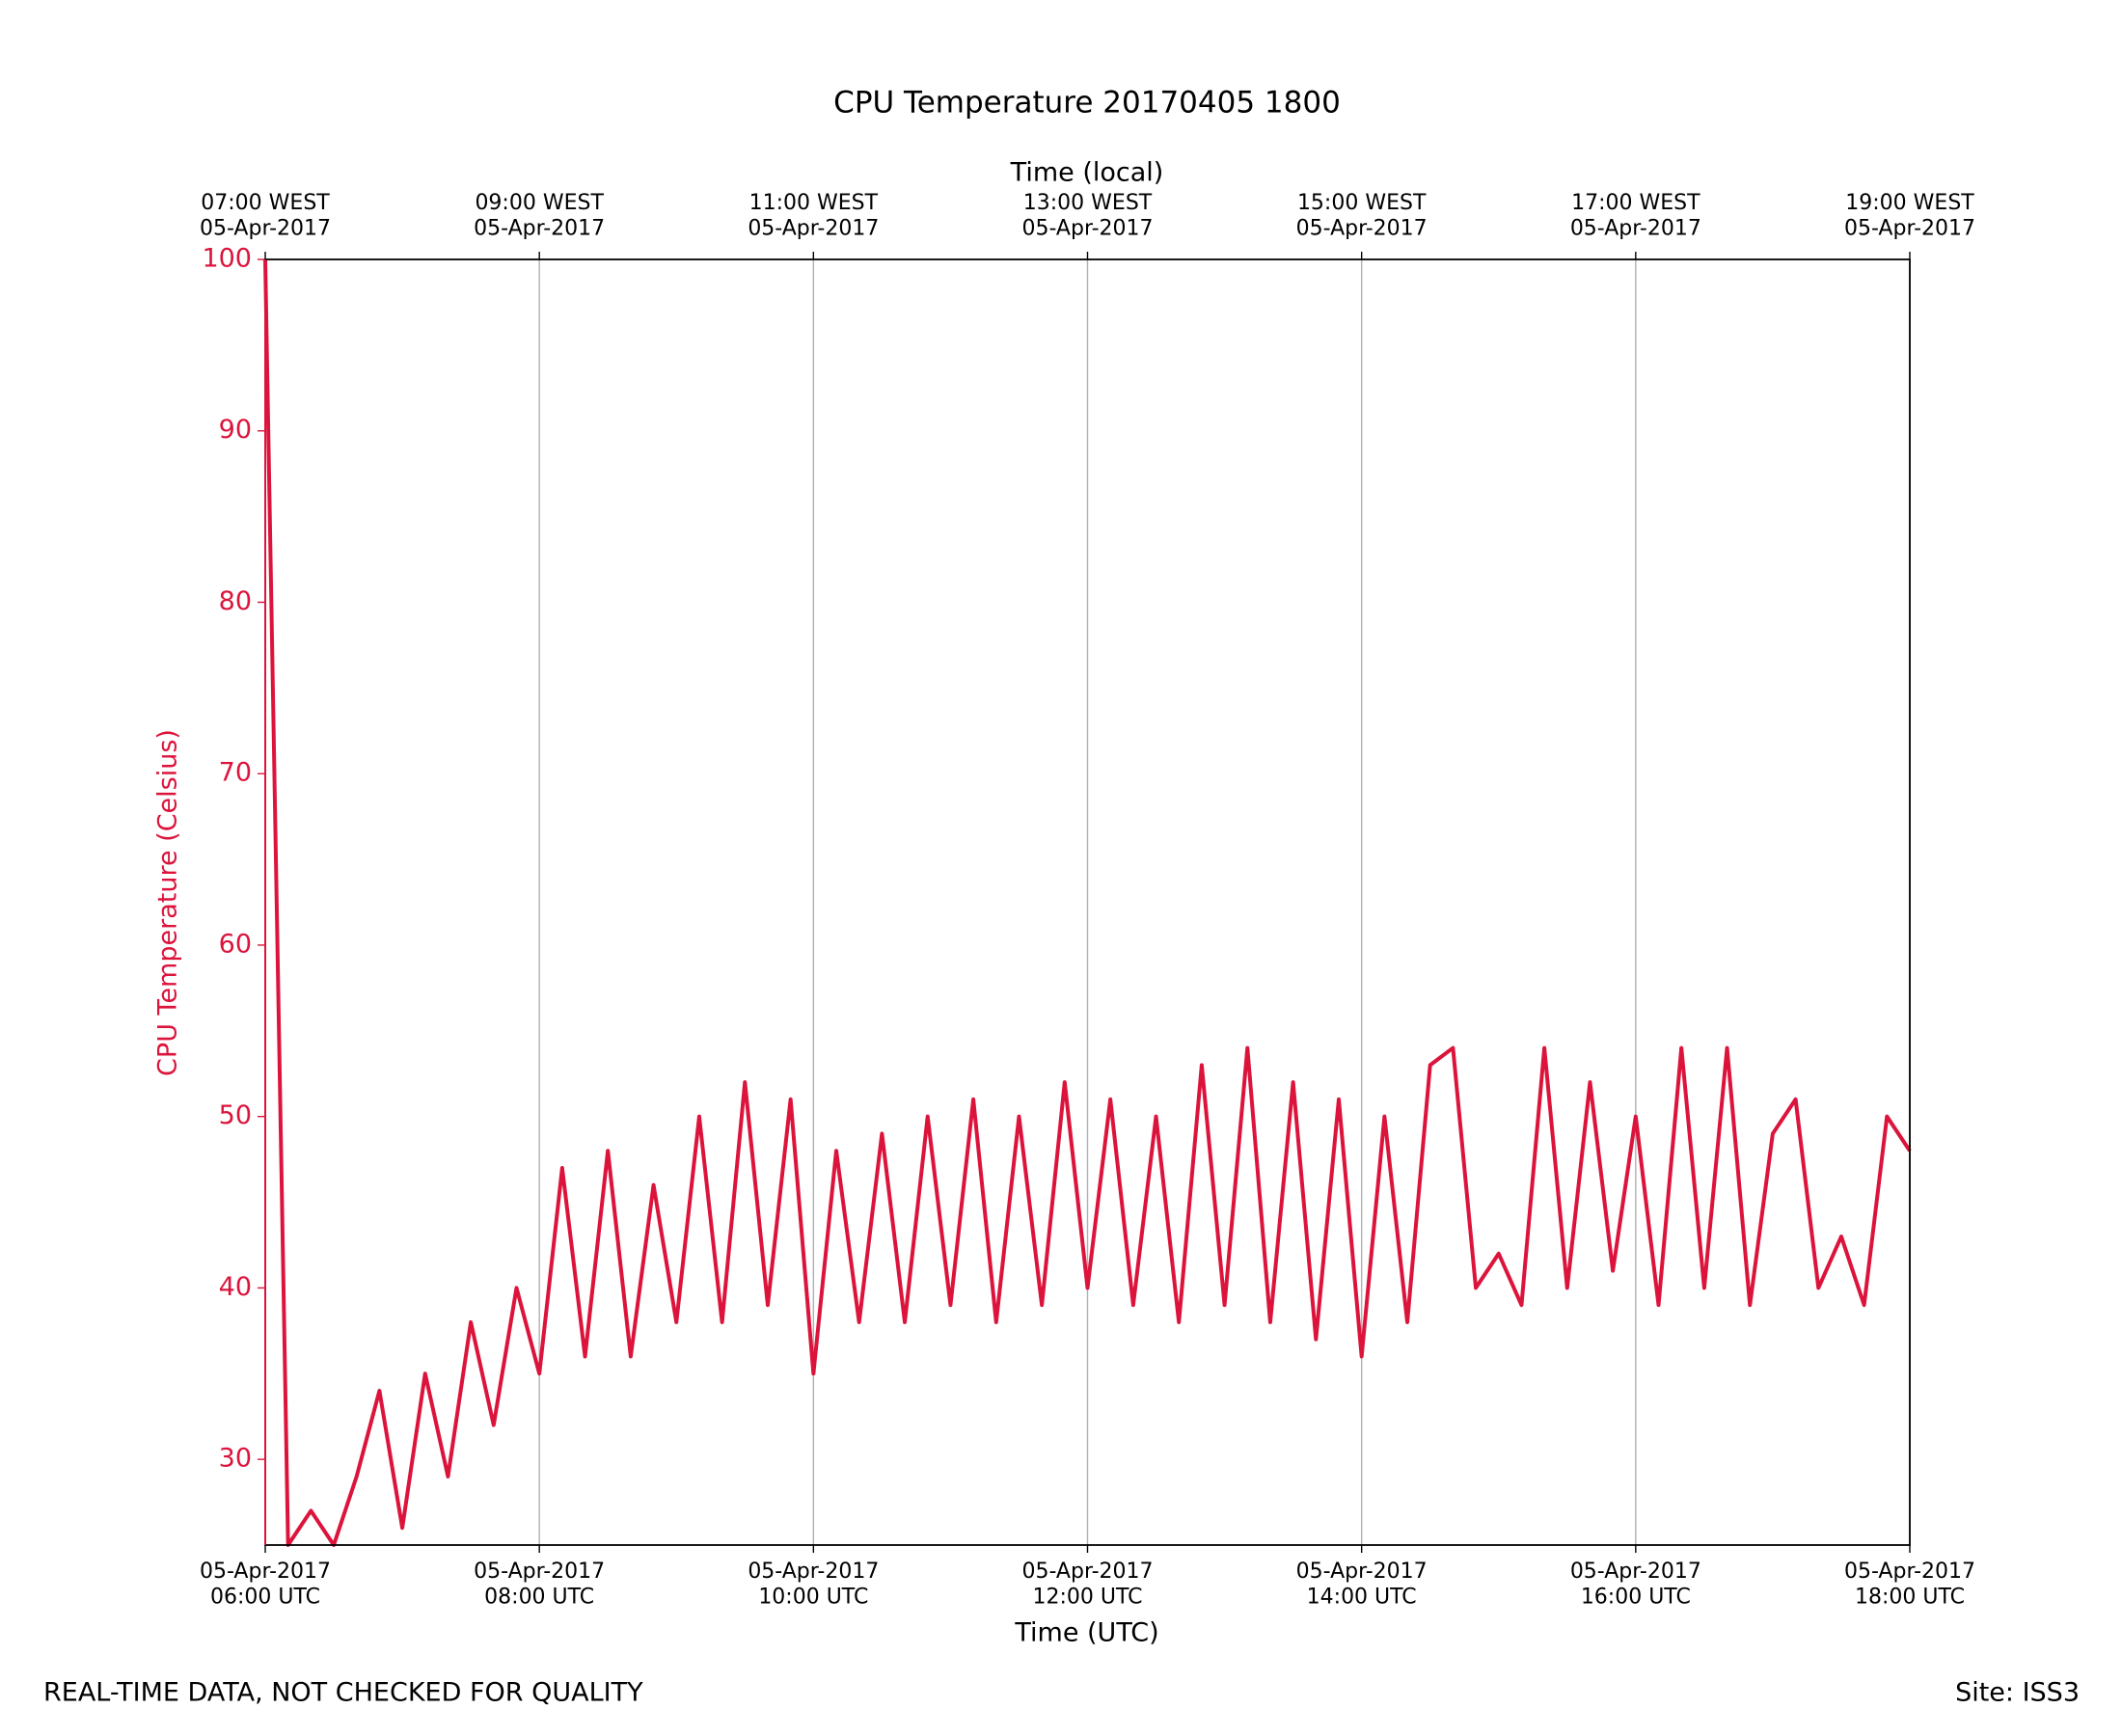 The width and height of the screenshot is (2122, 1736). I want to click on y-tick-label: 30, so click(236, 1459).